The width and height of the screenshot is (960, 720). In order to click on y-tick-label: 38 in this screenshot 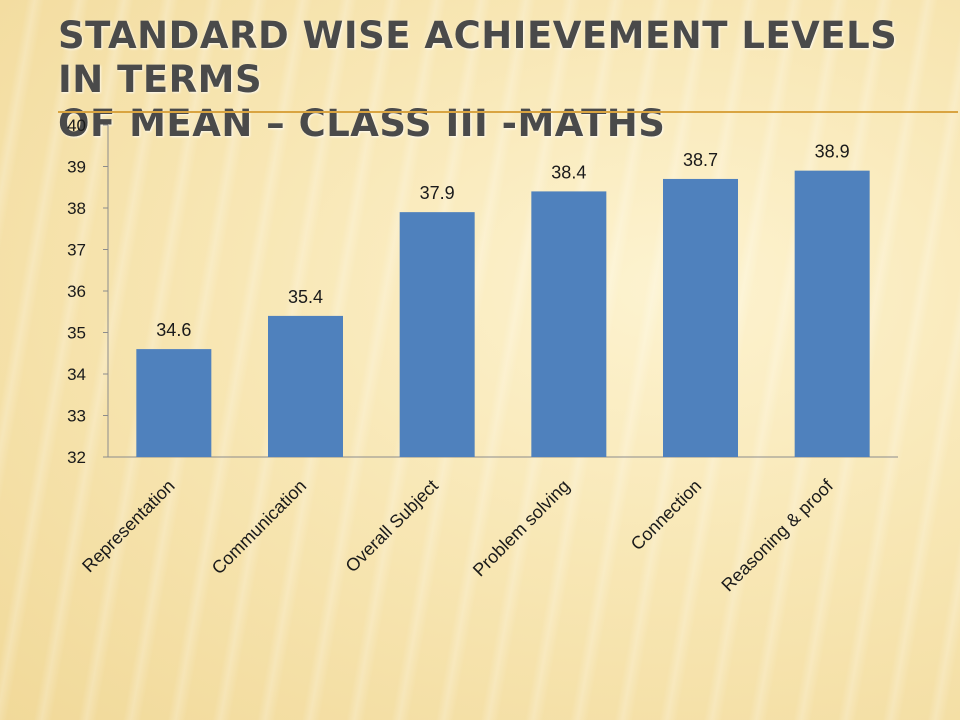, I will do `click(76, 208)`.